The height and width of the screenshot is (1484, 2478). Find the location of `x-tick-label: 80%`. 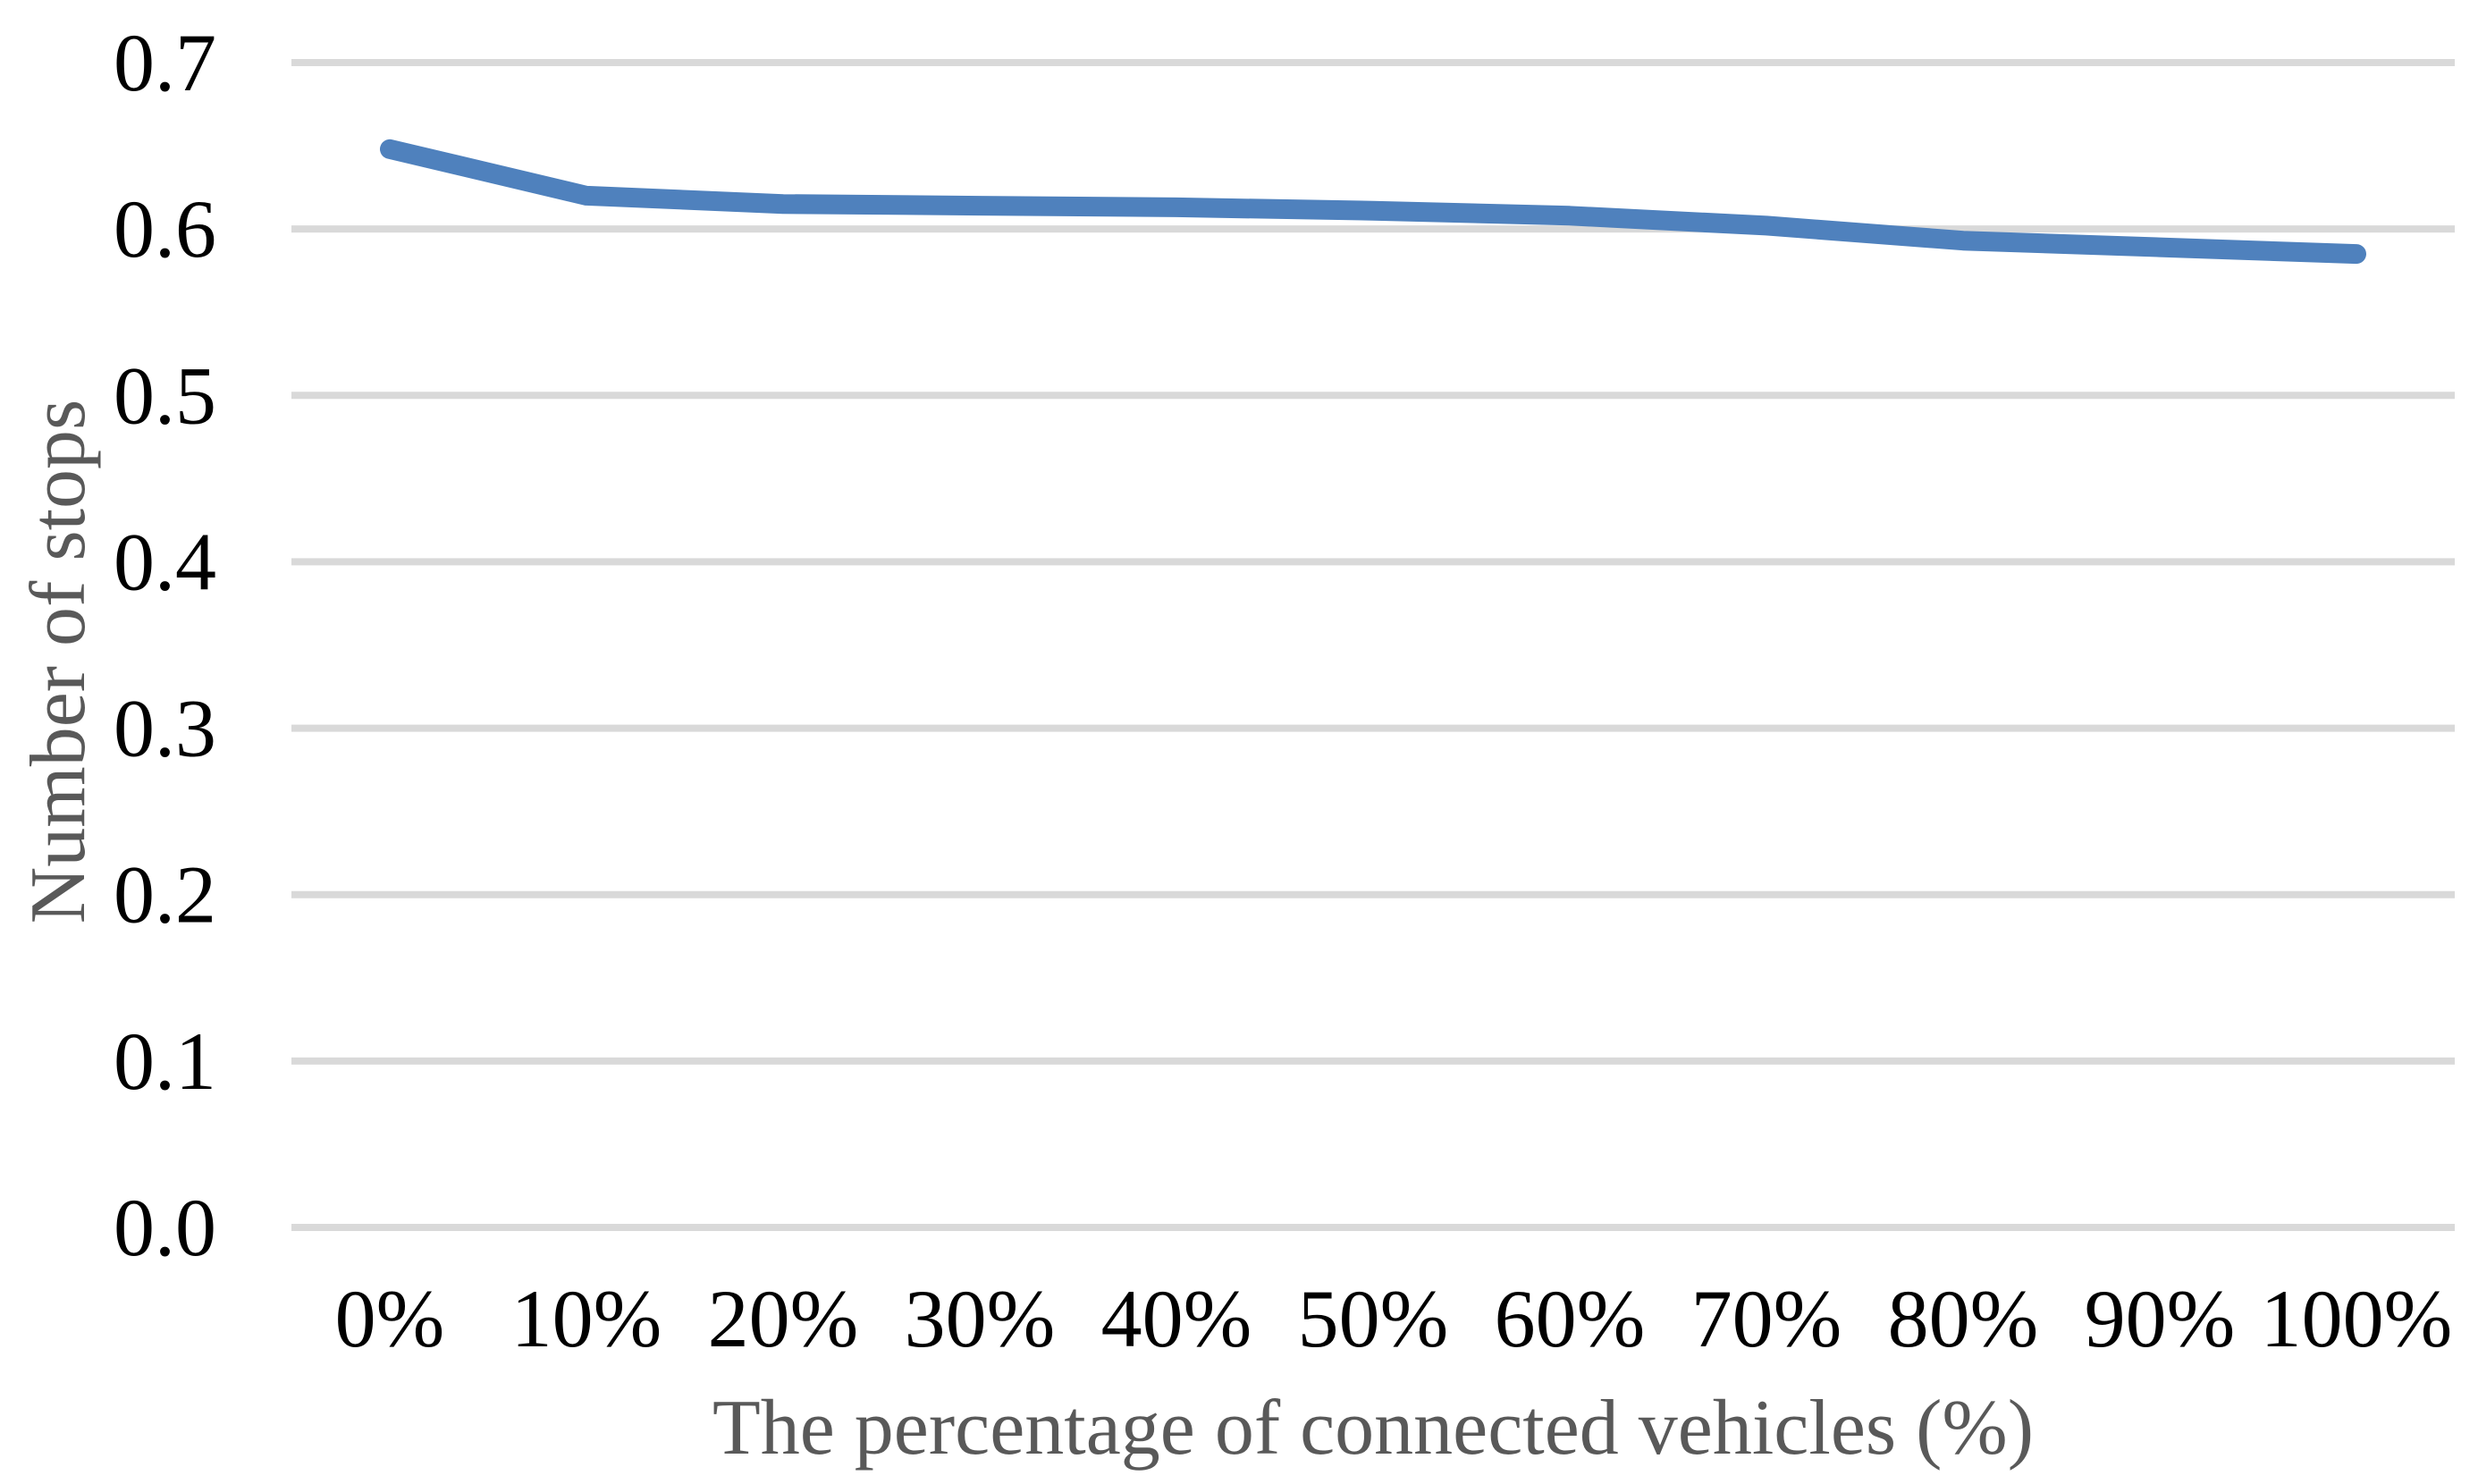

x-tick-label: 80% is located at coordinates (1963, 1318).